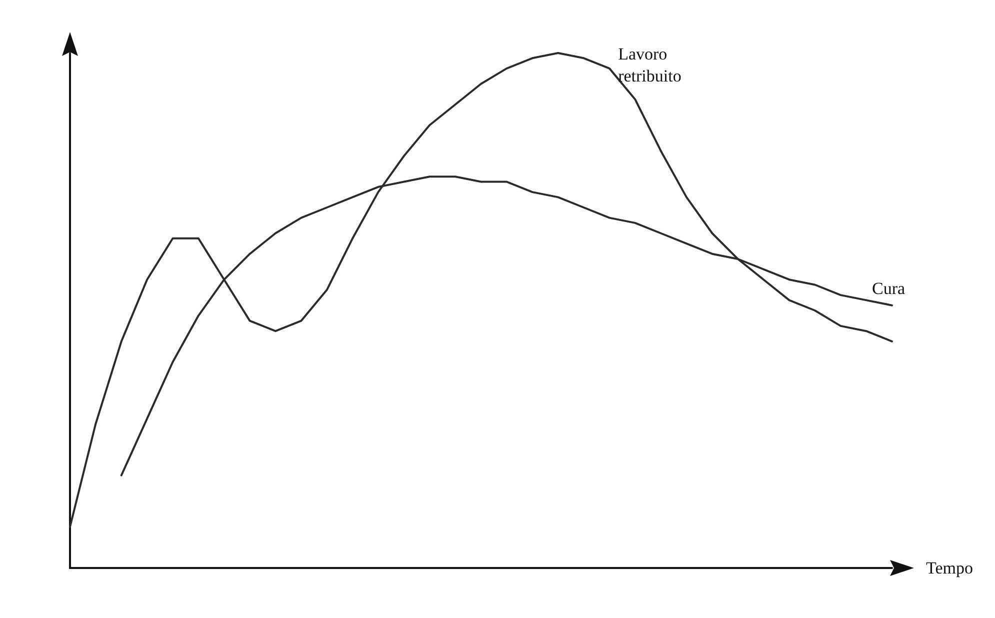 This screenshot has height=618, width=995. What do you see at coordinates (949, 568) in the screenshot?
I see `x-axis-title: Tempo` at bounding box center [949, 568].